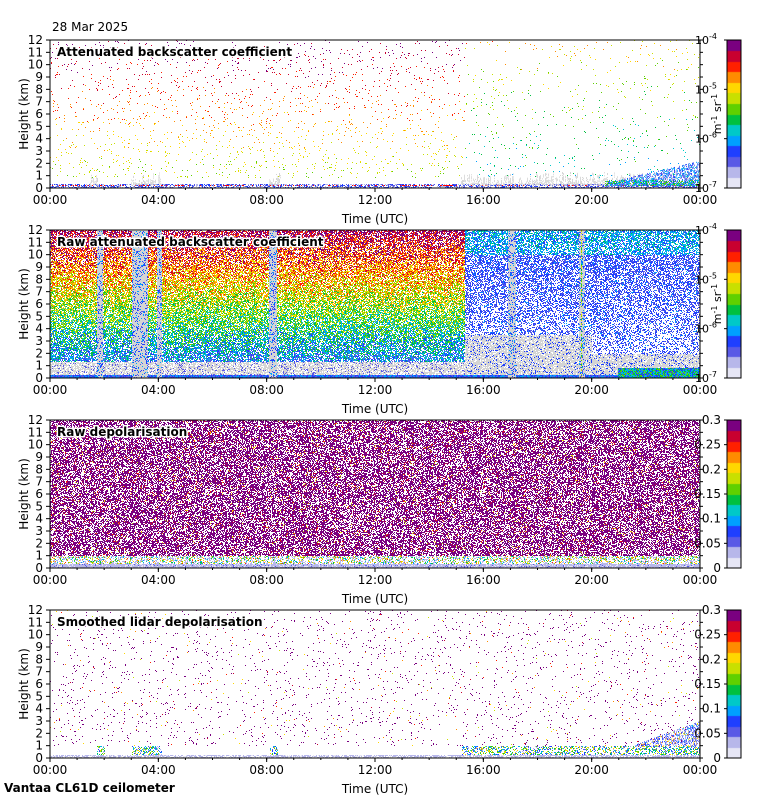 This screenshot has height=800, width=780. Describe the element at coordinates (711, 519) in the screenshot. I see `colorbar-tick-label: 0.1` at that location.